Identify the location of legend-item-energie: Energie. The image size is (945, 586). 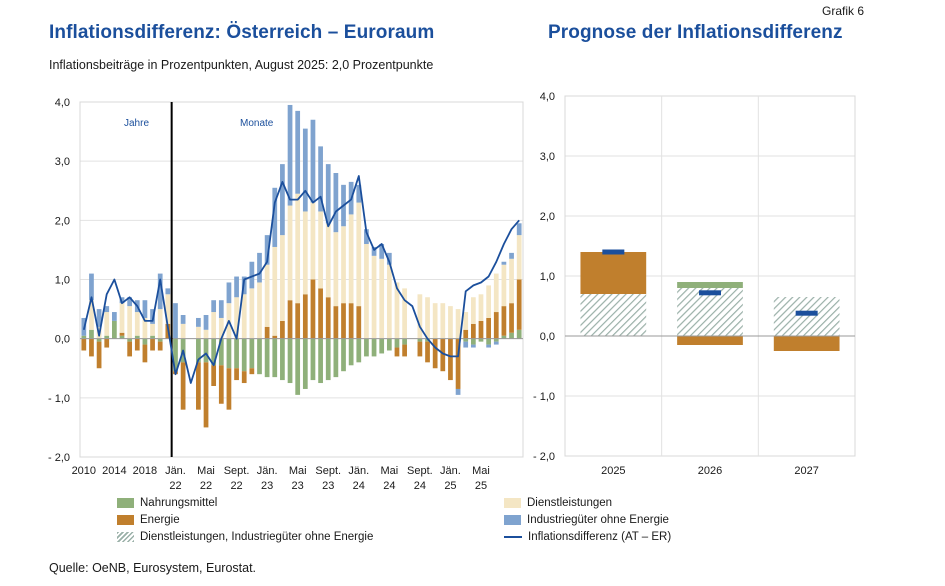
(148, 520).